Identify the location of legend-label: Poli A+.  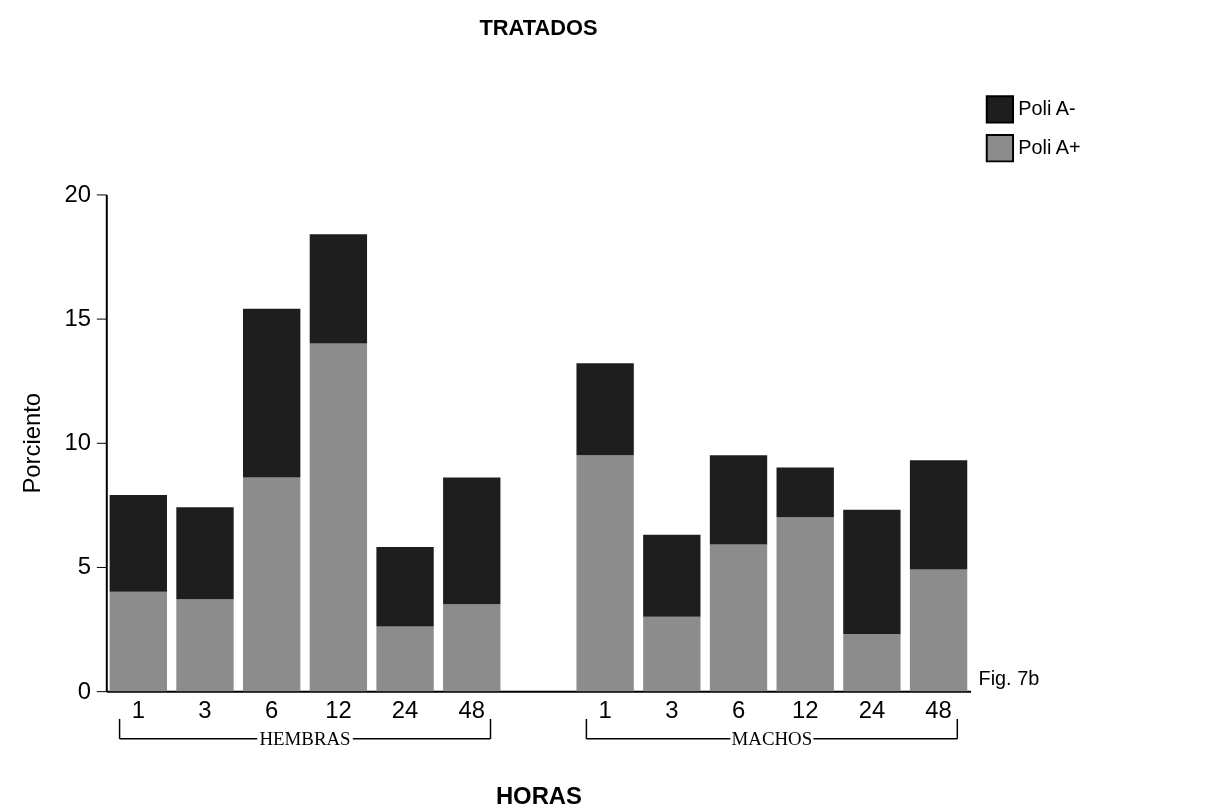
(1049, 147).